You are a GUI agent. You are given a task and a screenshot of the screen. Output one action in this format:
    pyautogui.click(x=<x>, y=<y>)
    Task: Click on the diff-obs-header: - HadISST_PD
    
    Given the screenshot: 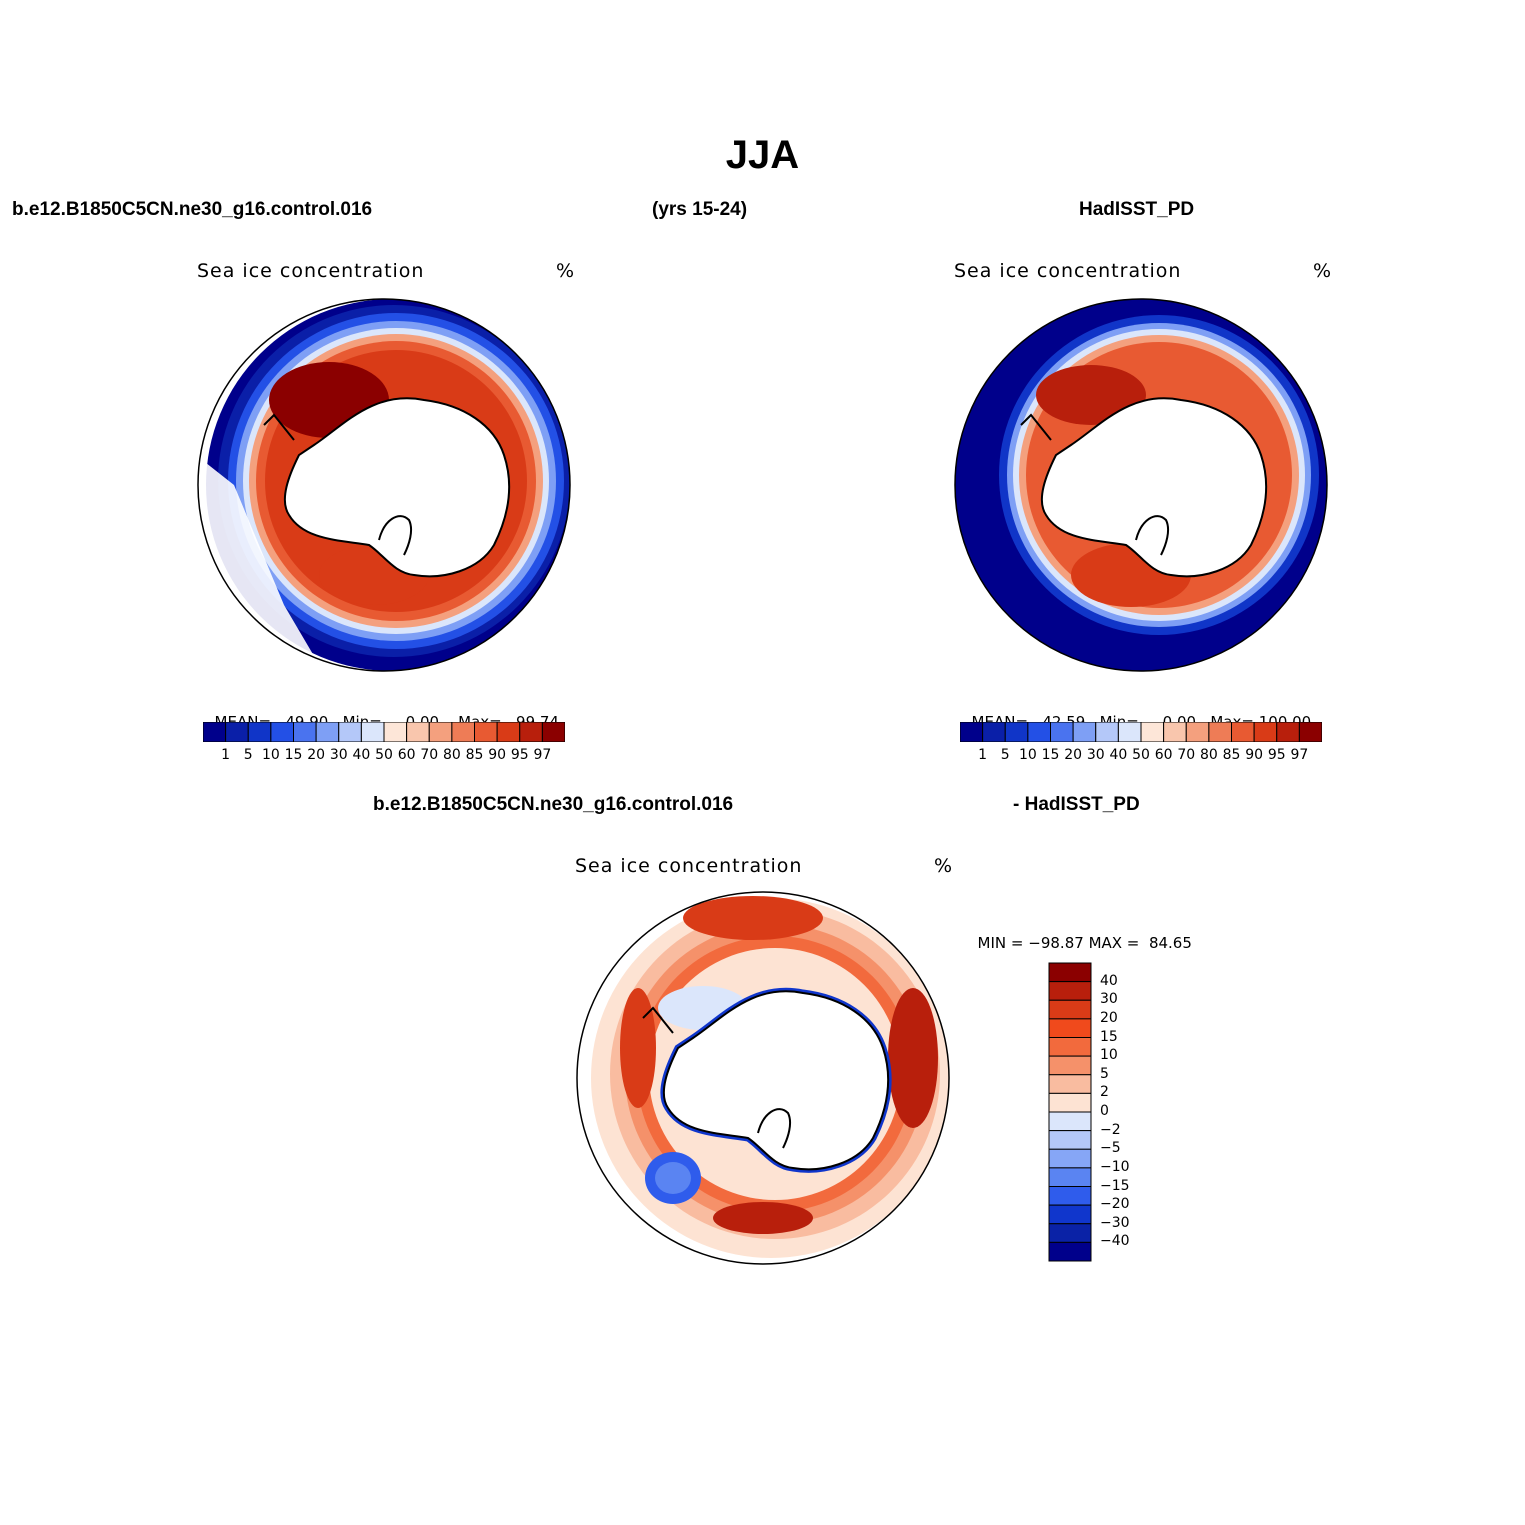 What is the action you would take?
    pyautogui.click(x=1076, y=804)
    